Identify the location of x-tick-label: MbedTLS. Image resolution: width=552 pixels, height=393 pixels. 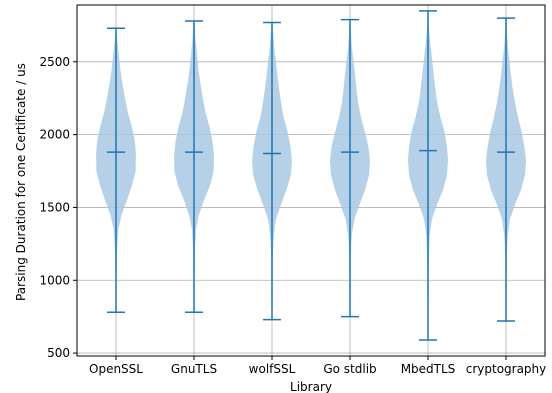
(428, 369).